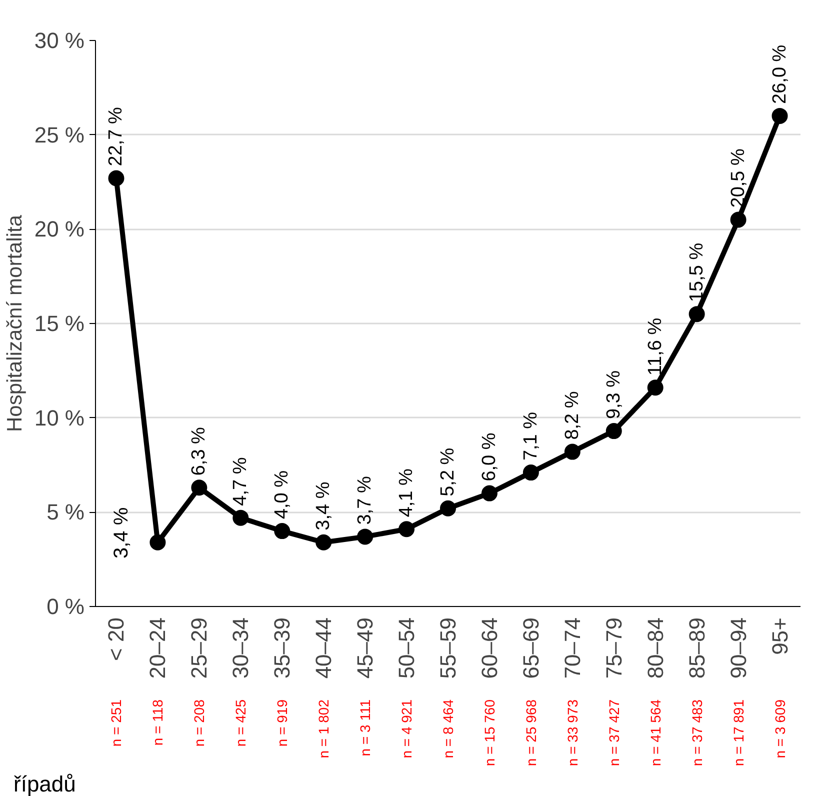 The image size is (830, 796). I want to click on data-label: 4,0 %, so click(282, 495).